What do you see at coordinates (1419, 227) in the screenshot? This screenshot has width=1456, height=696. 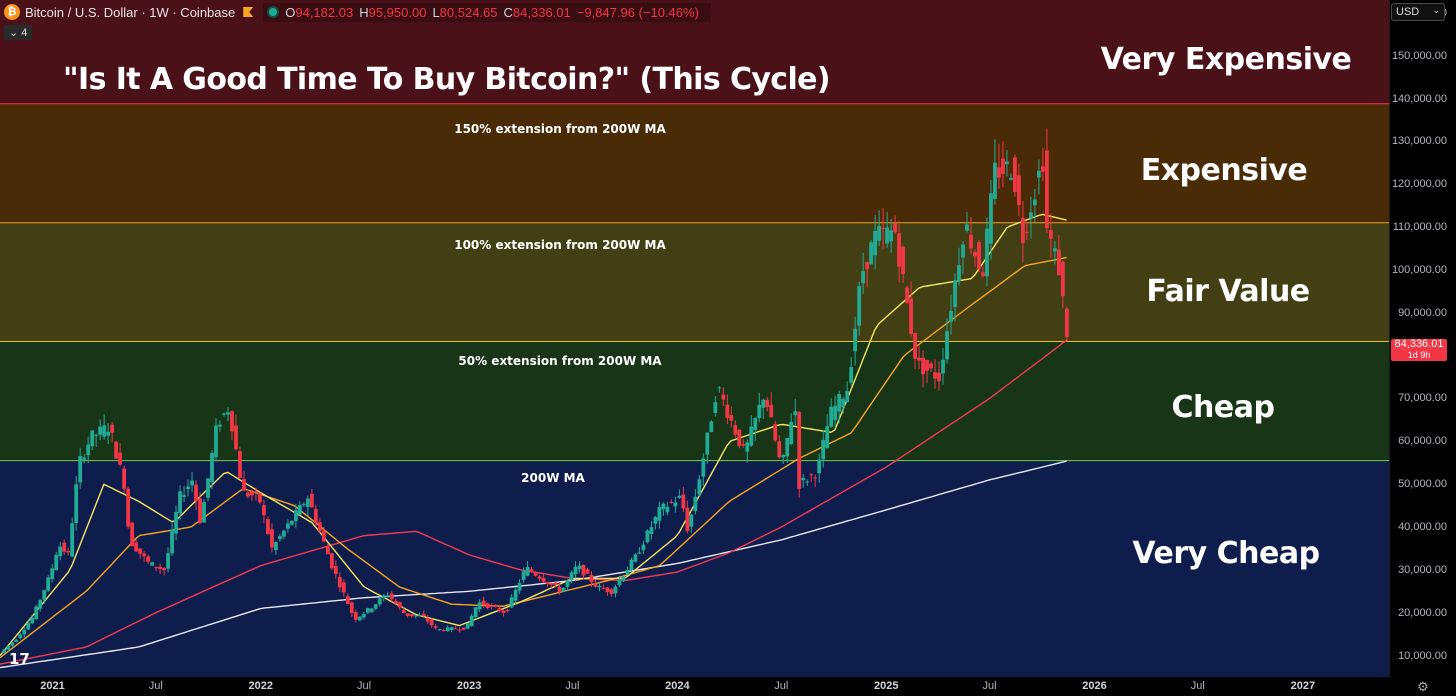 I see `y-tick-label: 110,000.00` at bounding box center [1419, 227].